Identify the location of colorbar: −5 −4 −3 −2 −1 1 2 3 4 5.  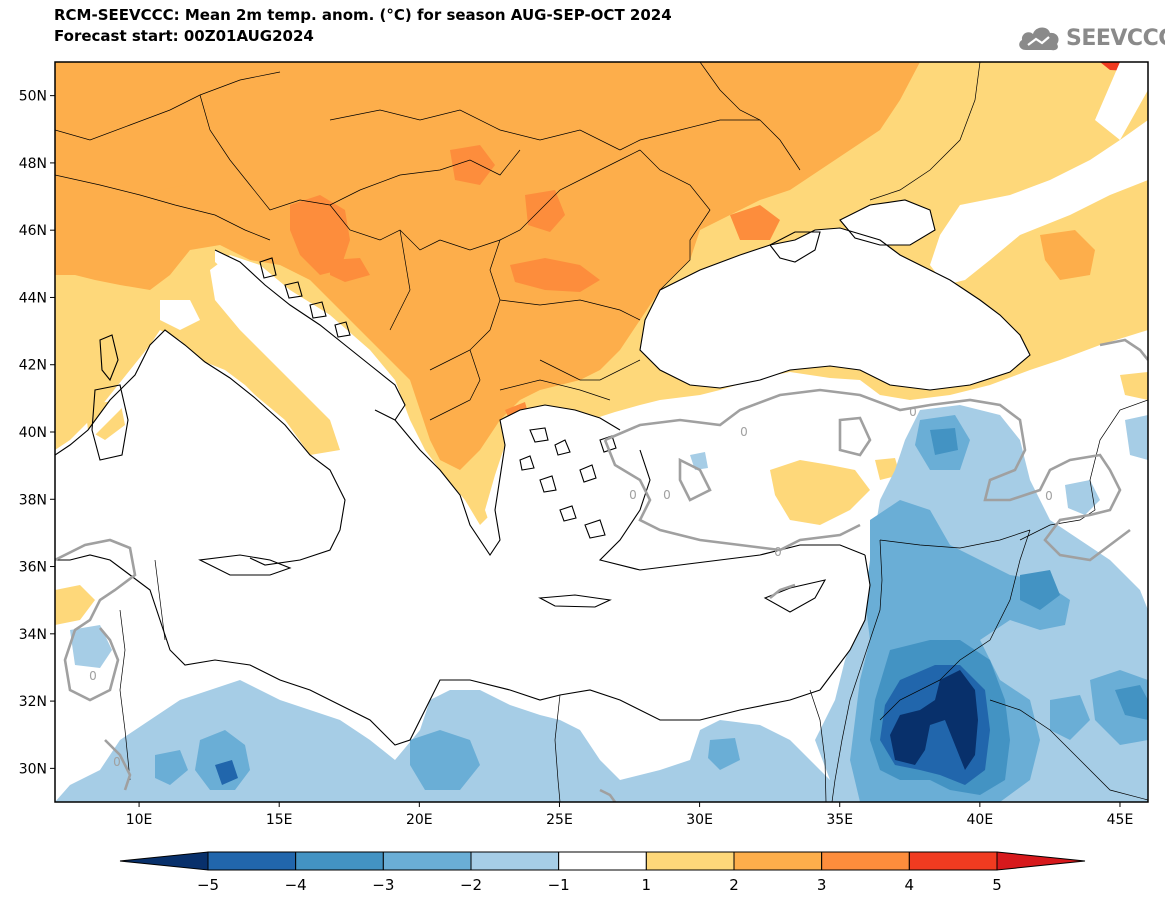
(602, 872).